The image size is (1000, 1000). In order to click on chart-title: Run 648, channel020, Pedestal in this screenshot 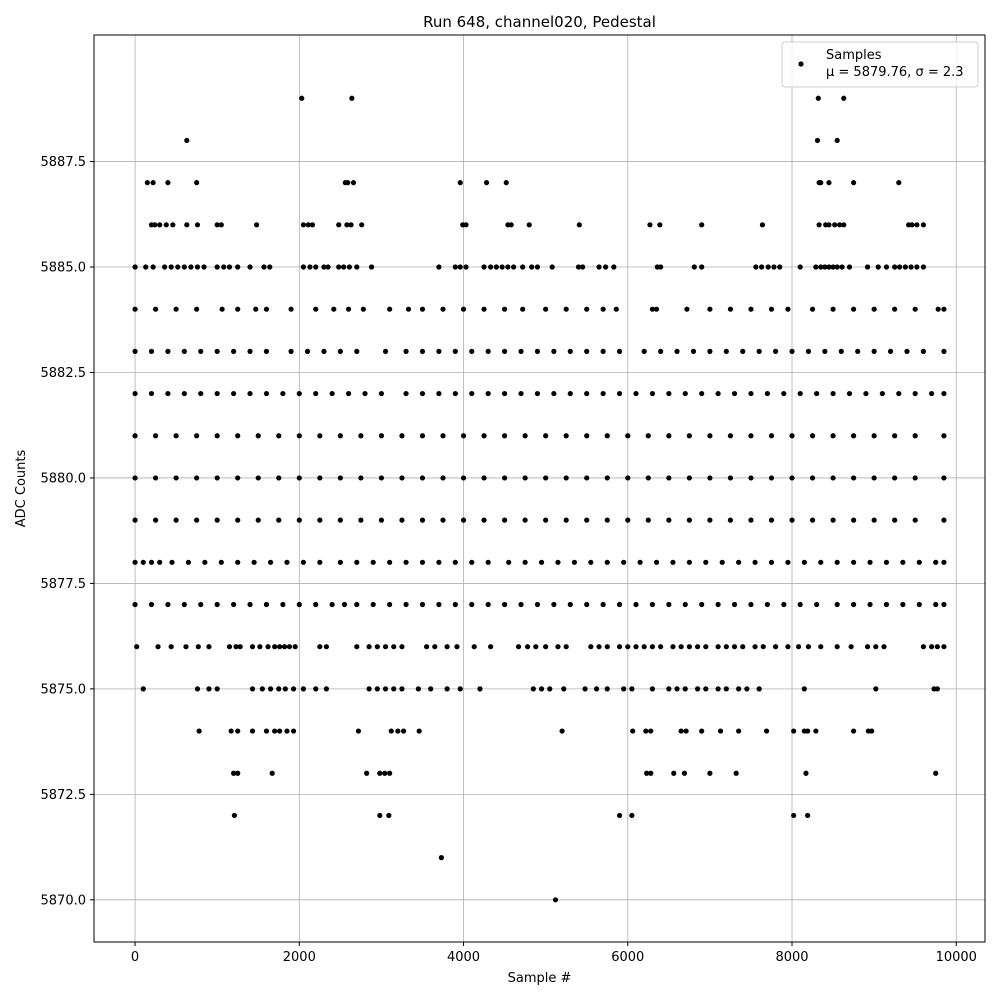, I will do `click(539, 22)`.